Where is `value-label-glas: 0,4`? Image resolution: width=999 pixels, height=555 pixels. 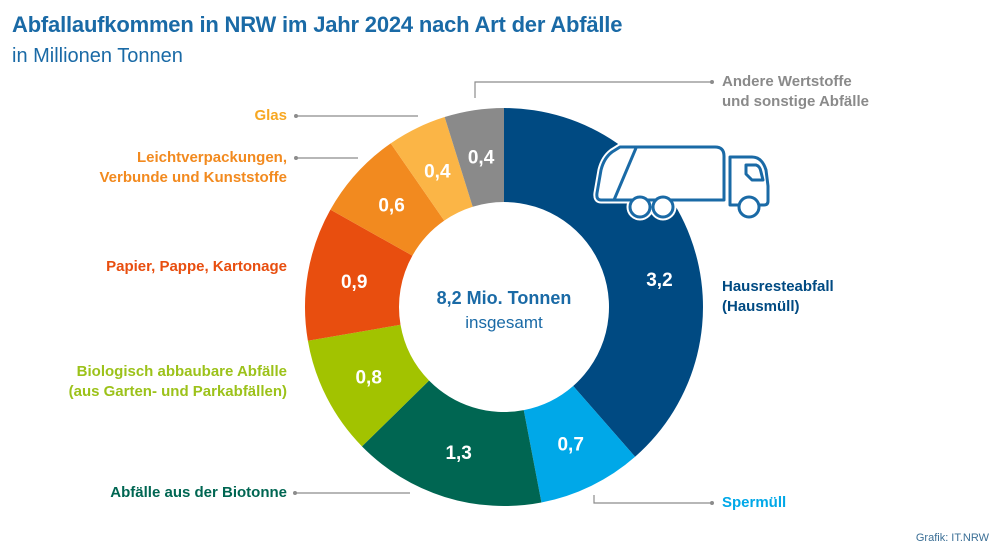
value-label-glas: 0,4 is located at coordinates (437, 171).